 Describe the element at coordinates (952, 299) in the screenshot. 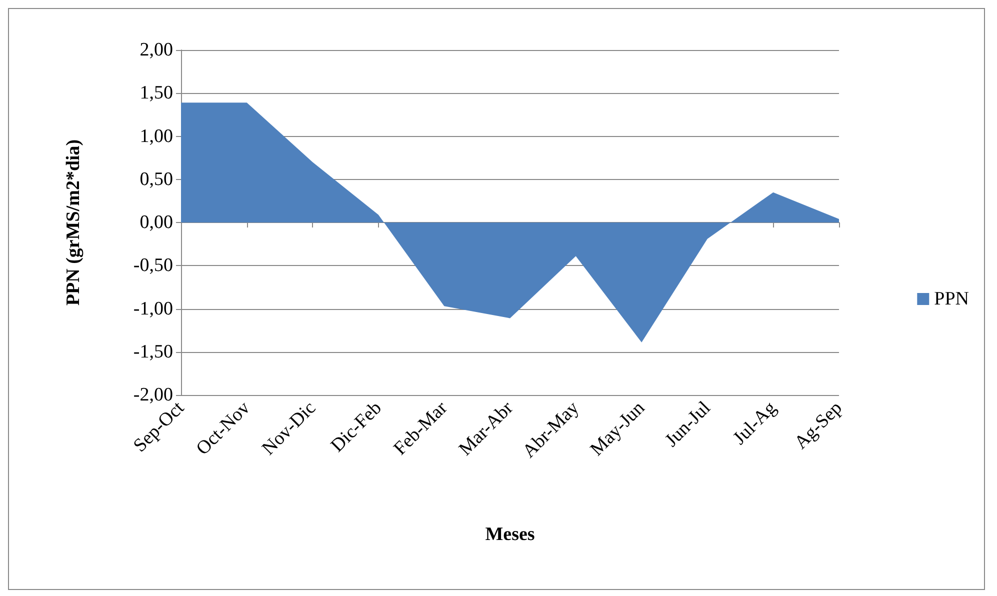

I see `legend-label: PPN` at that location.